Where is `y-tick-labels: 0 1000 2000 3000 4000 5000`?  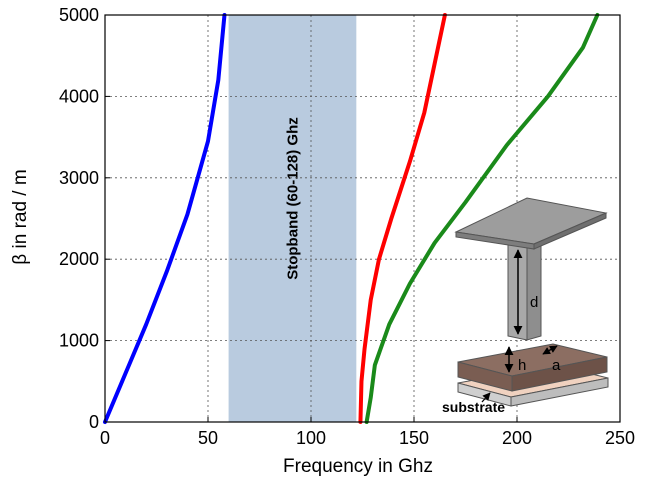
y-tick-labels: 0 1000 2000 3000 4000 5000 is located at coordinates (84, 218).